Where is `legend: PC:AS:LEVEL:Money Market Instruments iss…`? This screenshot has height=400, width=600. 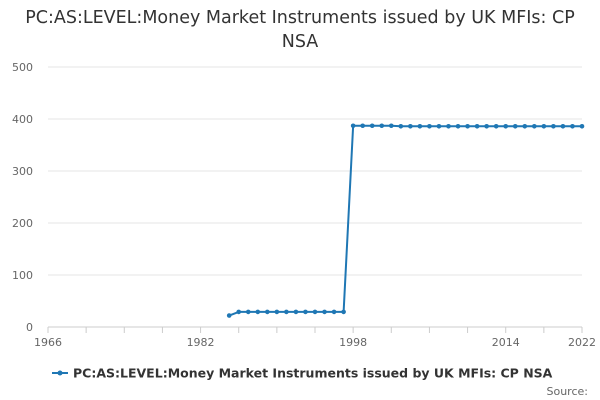
legend: PC:AS:LEVEL:Money Market Instruments iss… is located at coordinates (302, 373).